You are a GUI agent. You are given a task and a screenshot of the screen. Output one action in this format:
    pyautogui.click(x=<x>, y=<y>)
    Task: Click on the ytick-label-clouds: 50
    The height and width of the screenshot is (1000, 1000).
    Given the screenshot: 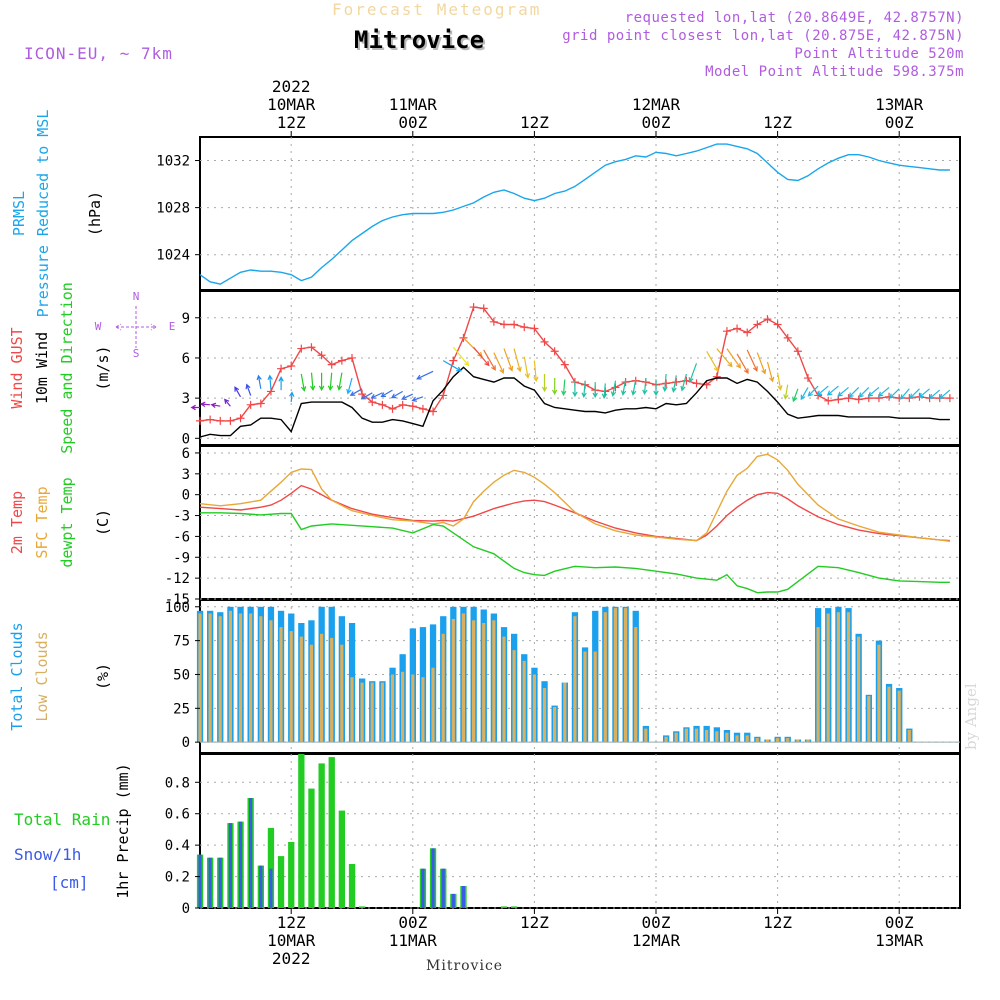 What is the action you would take?
    pyautogui.click(x=181, y=675)
    